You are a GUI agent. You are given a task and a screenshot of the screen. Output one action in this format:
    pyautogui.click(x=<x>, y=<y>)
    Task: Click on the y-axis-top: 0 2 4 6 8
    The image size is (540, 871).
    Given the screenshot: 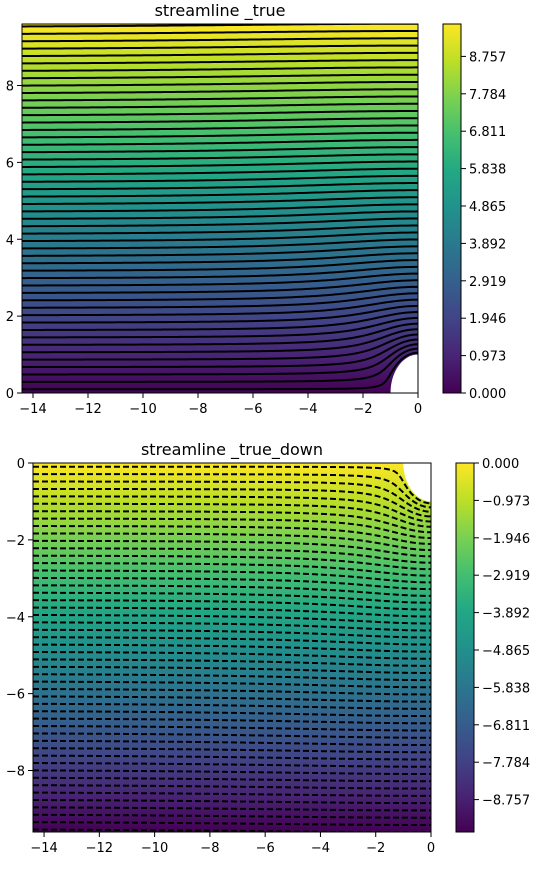 What is the action you would take?
    pyautogui.click(x=14, y=241)
    